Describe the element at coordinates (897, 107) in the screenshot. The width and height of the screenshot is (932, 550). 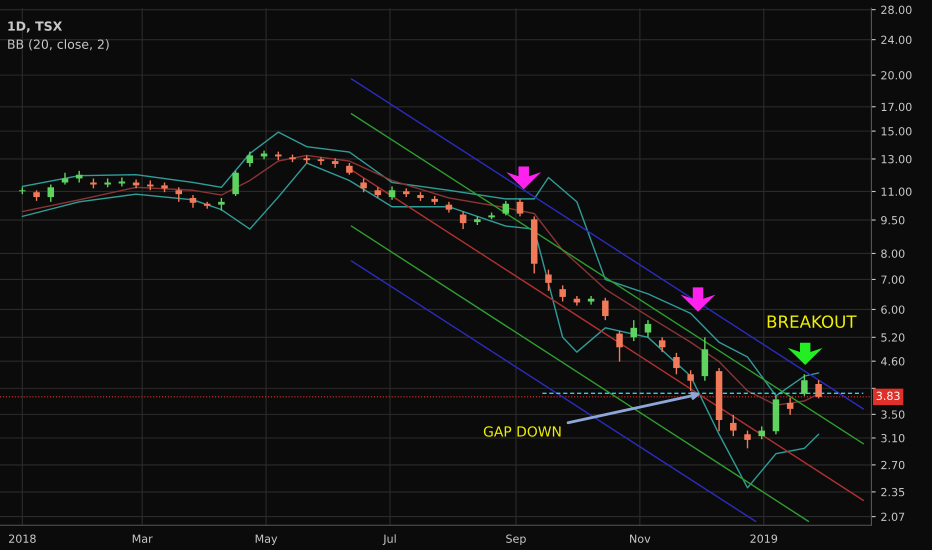
I see `y-tick-label: 17.00` at that location.